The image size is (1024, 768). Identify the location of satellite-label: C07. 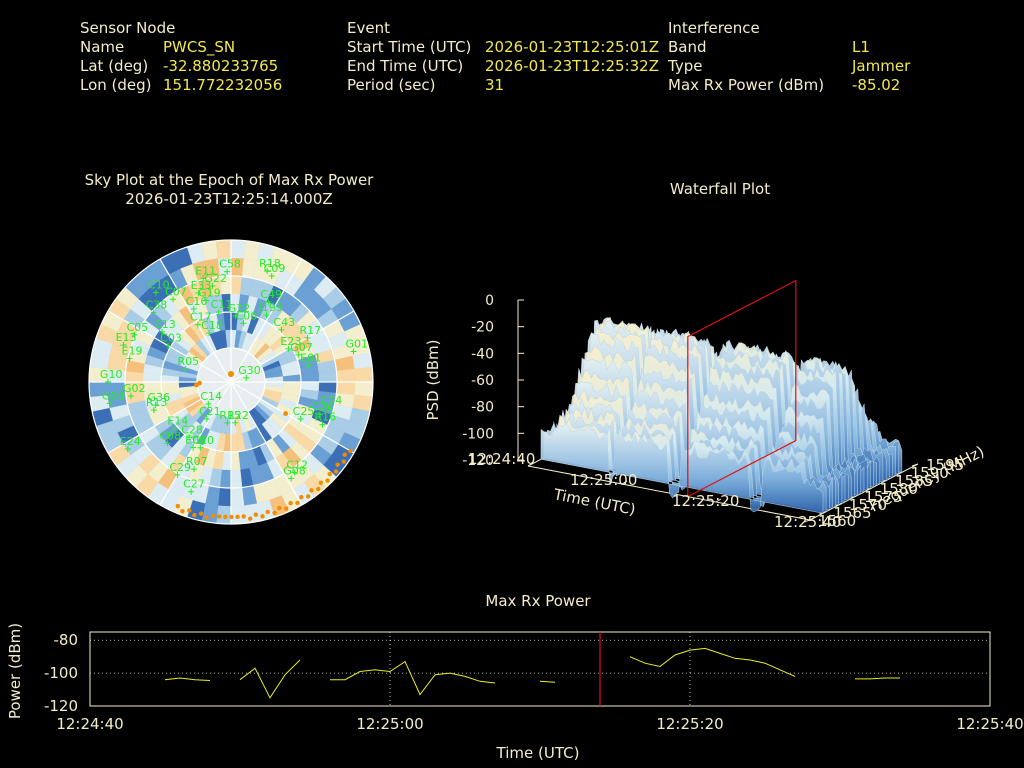
(176, 291).